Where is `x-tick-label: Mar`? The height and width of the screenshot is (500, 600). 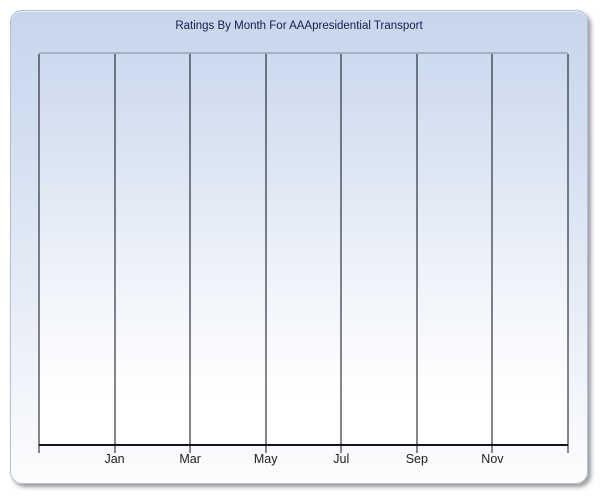 x-tick-label: Mar is located at coordinates (190, 459).